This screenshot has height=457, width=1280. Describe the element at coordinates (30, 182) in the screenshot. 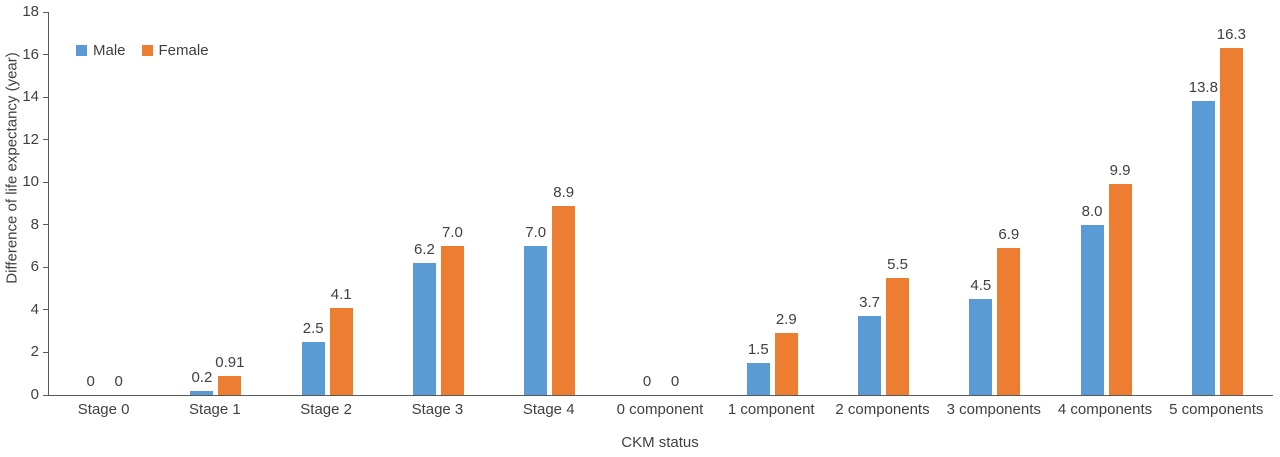

I see `y-axis-tick-label: 10` at that location.